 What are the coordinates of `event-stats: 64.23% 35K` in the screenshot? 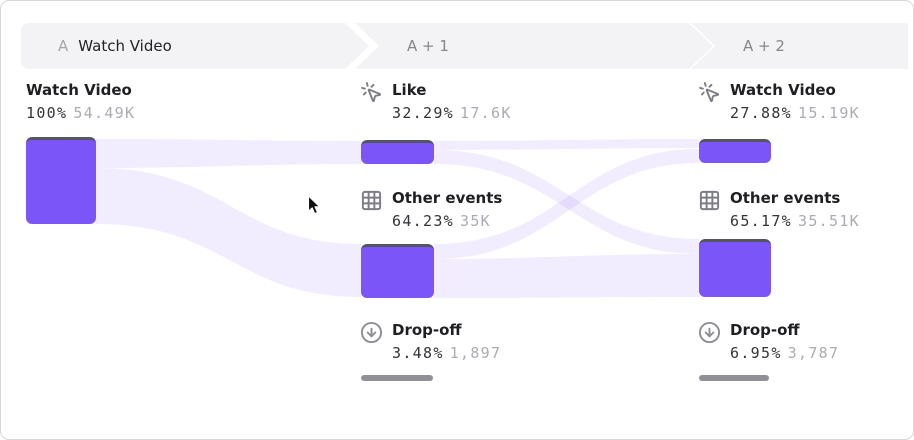 It's located at (447, 221).